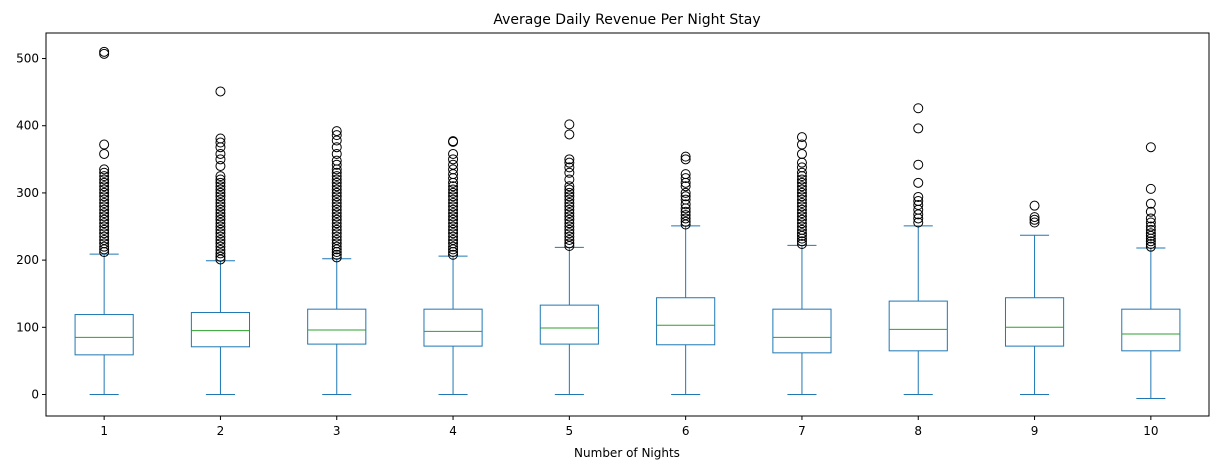 The height and width of the screenshot is (474, 1218). I want to click on x-tick-label: 5, so click(570, 431).